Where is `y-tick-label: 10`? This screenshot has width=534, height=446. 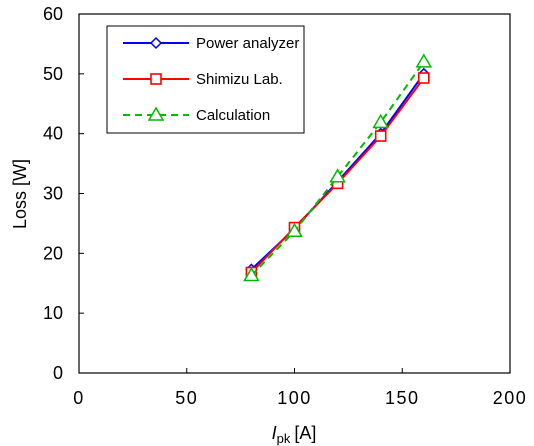
y-tick-label: 10 is located at coordinates (53, 313).